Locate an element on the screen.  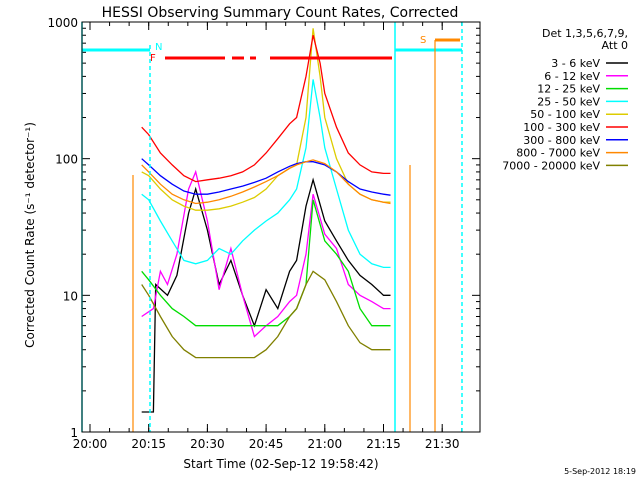
legend-label: 300 - 800 keV is located at coordinates (561, 140).